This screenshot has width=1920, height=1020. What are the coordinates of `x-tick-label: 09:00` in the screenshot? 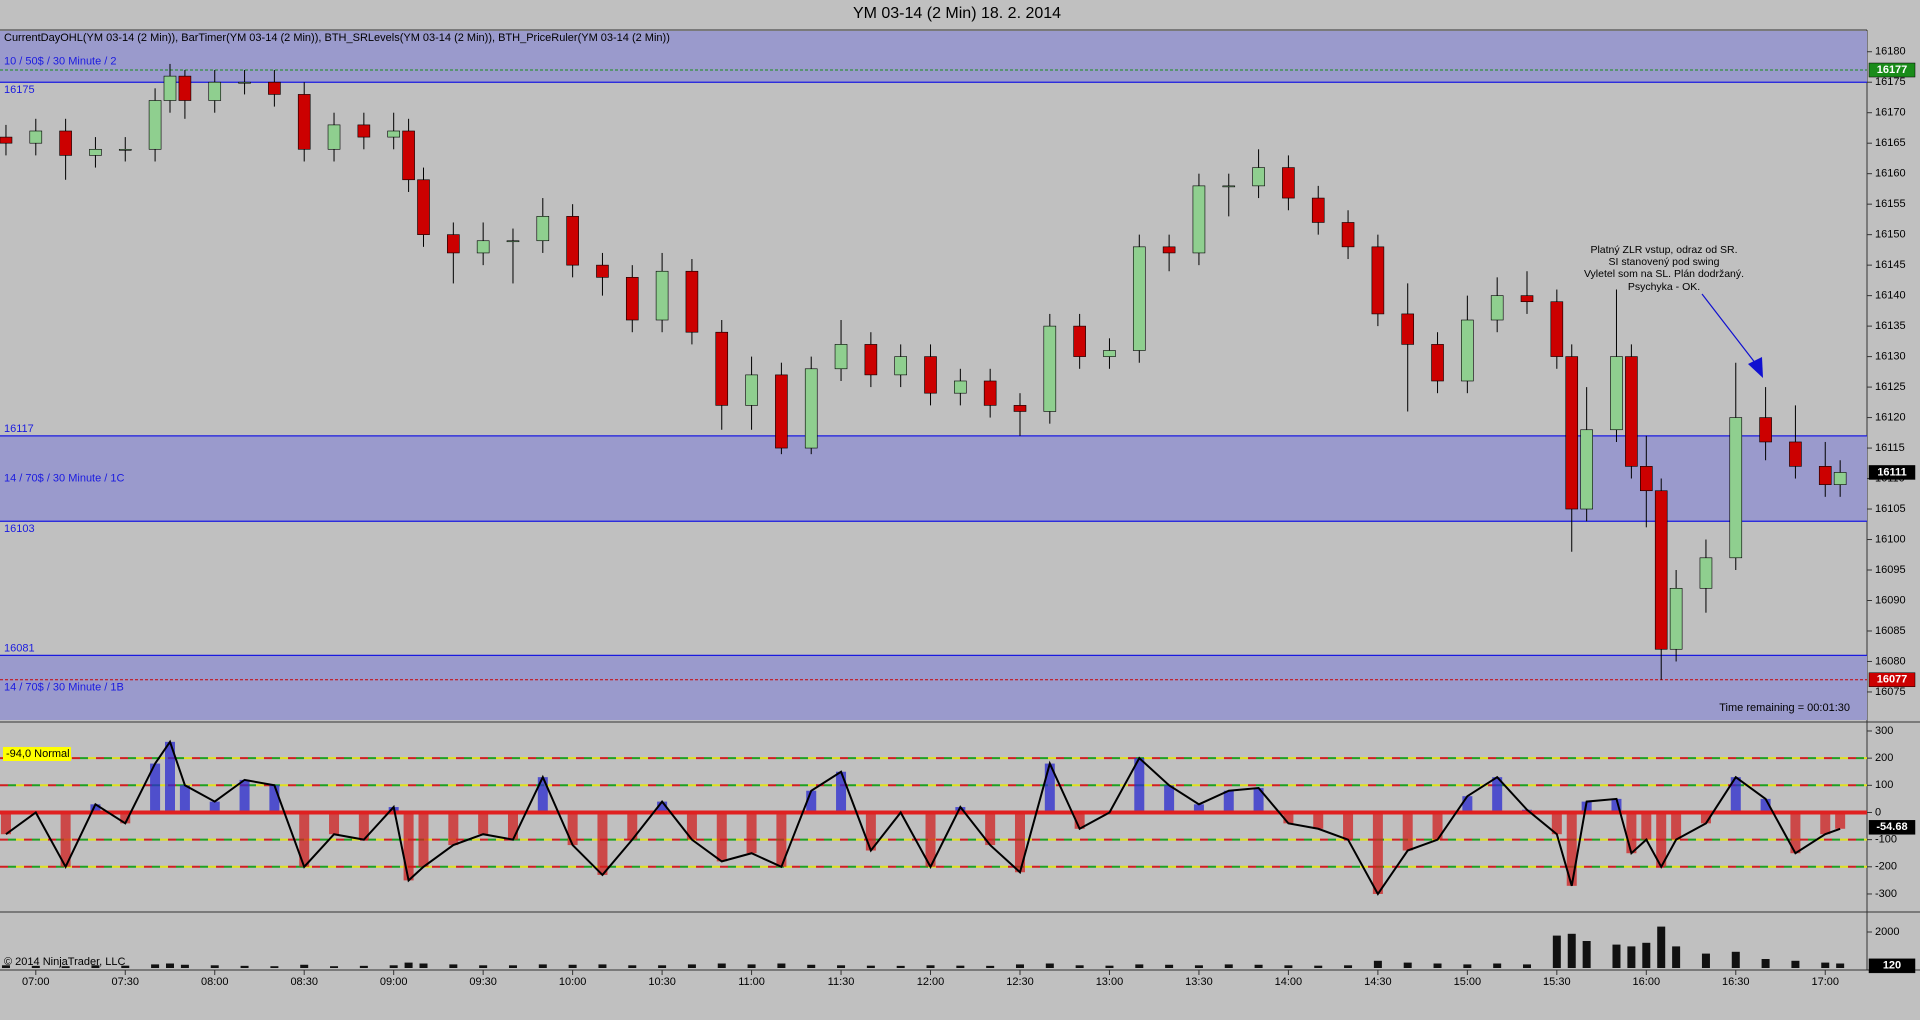 It's located at (394, 982).